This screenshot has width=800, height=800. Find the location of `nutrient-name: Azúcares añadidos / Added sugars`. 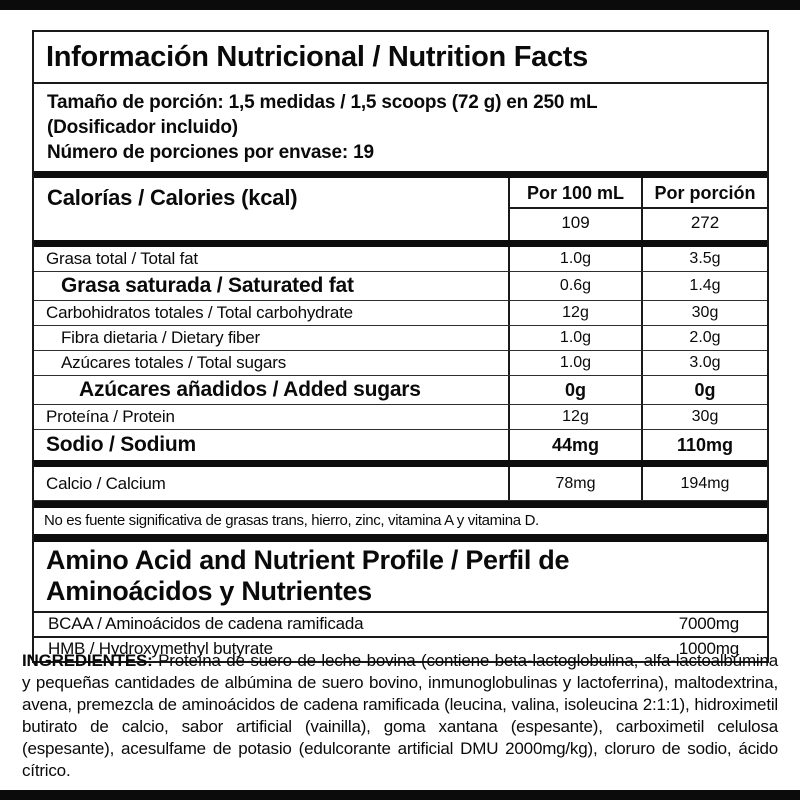

nutrient-name: Azúcares añadidos / Added sugars is located at coordinates (250, 389).